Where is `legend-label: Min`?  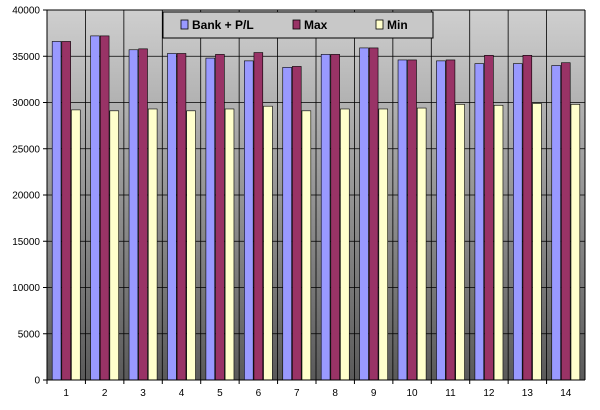 legend-label: Min is located at coordinates (397, 25).